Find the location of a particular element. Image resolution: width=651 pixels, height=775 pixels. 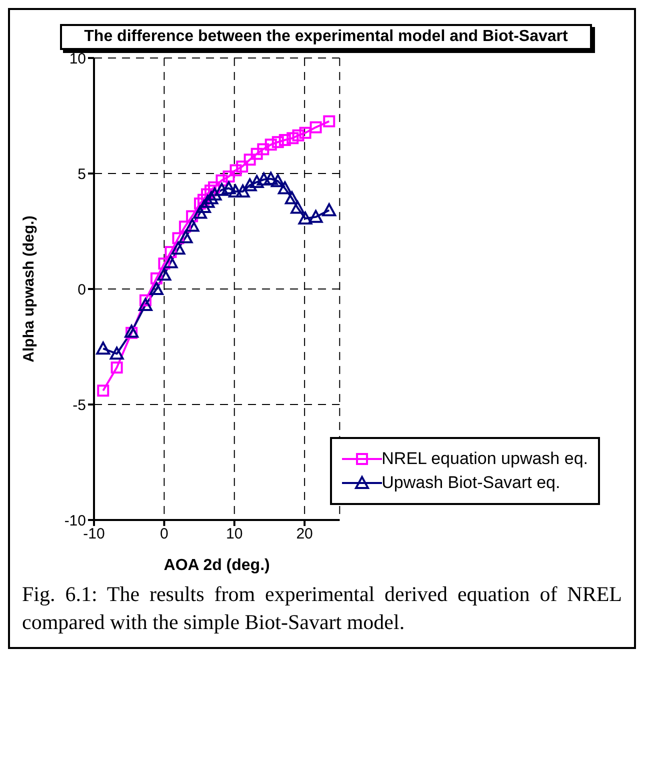

x-tick-label: 0 is located at coordinates (164, 534).